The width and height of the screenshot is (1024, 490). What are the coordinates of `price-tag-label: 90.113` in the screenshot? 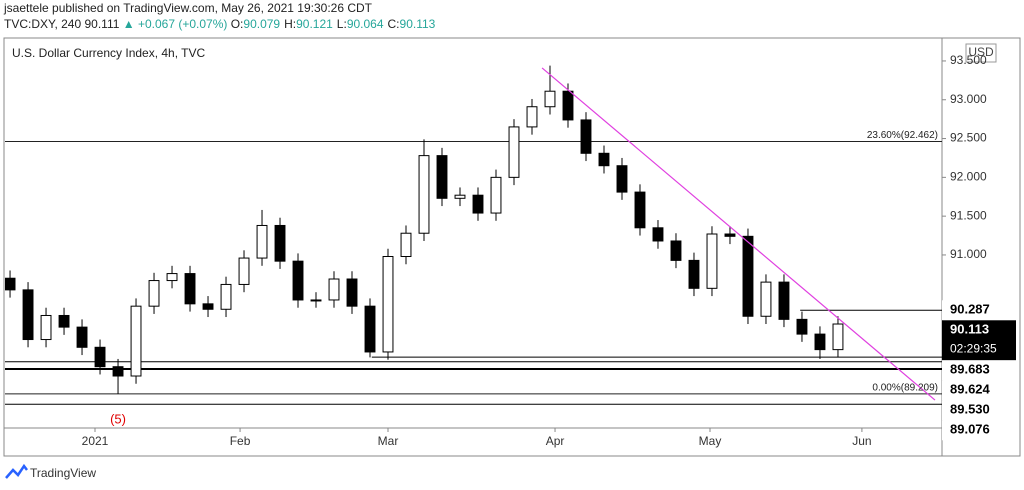 It's located at (969, 329).